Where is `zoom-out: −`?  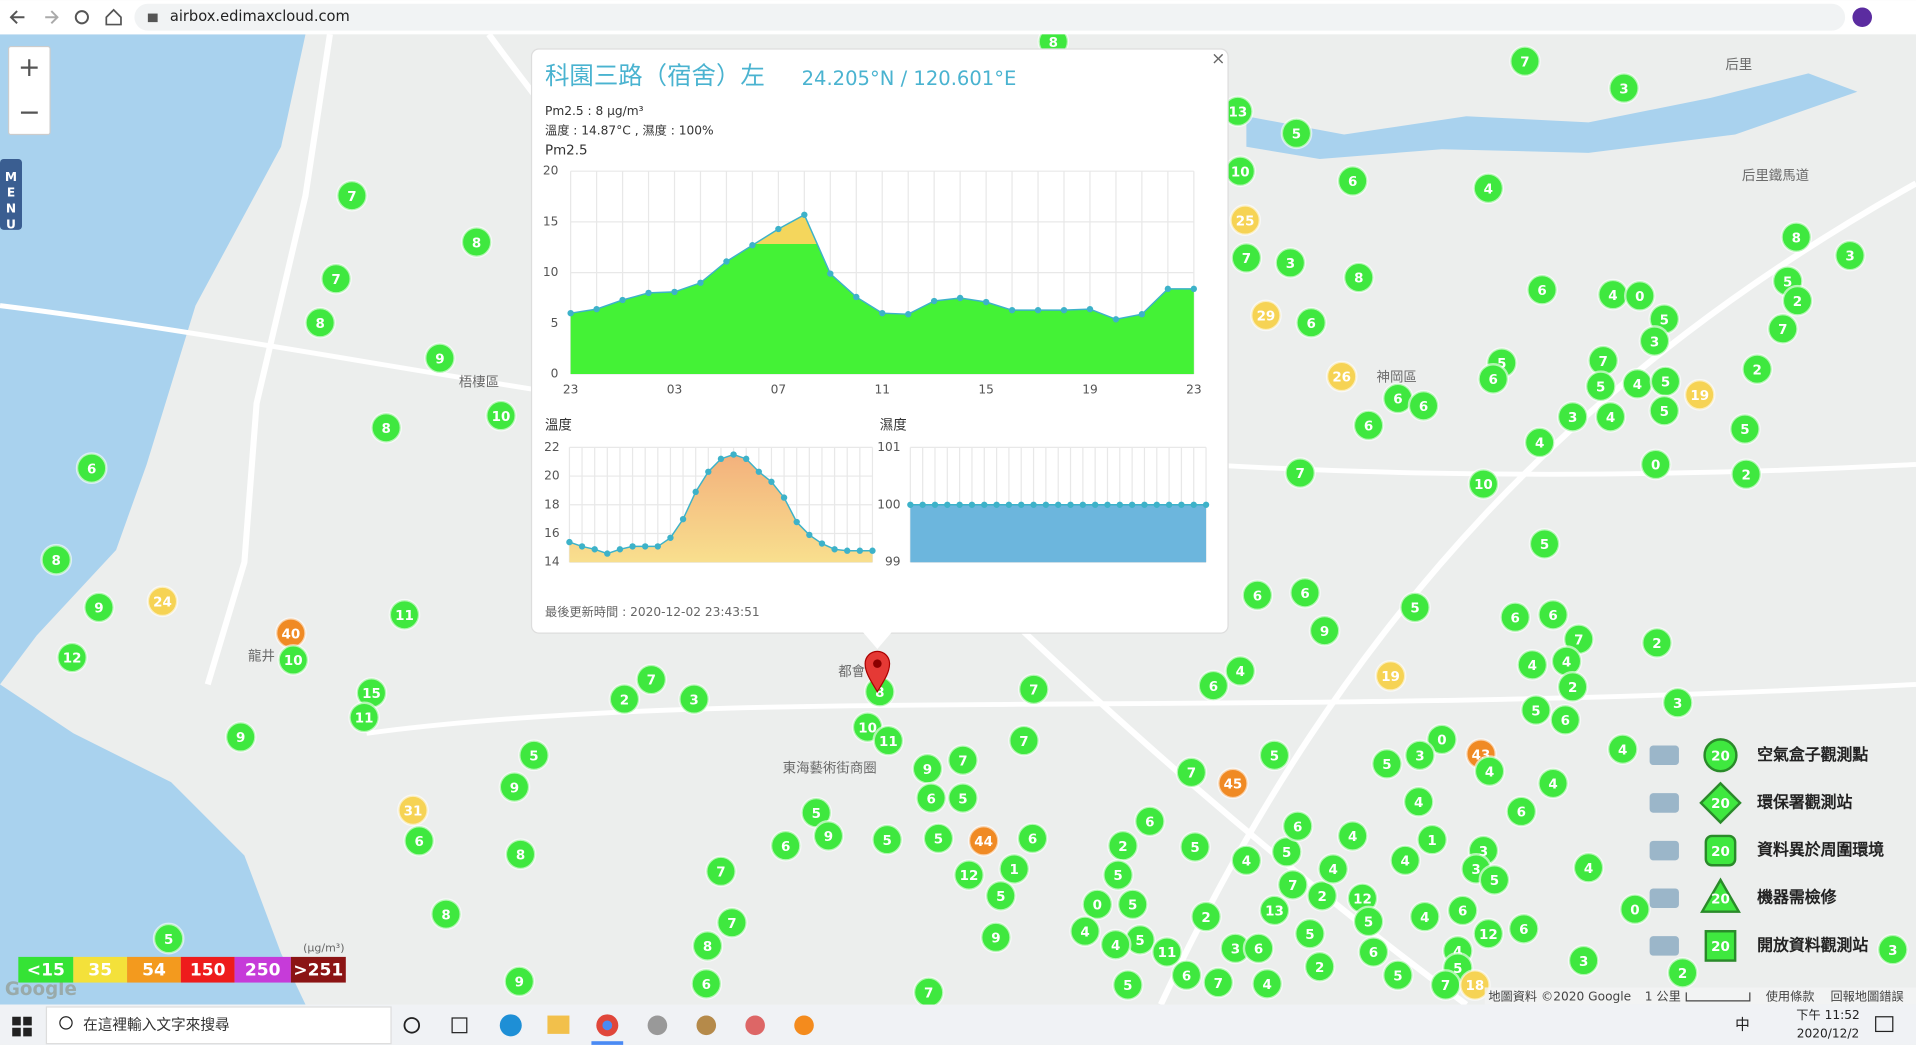 zoom-out: − is located at coordinates (29, 112).